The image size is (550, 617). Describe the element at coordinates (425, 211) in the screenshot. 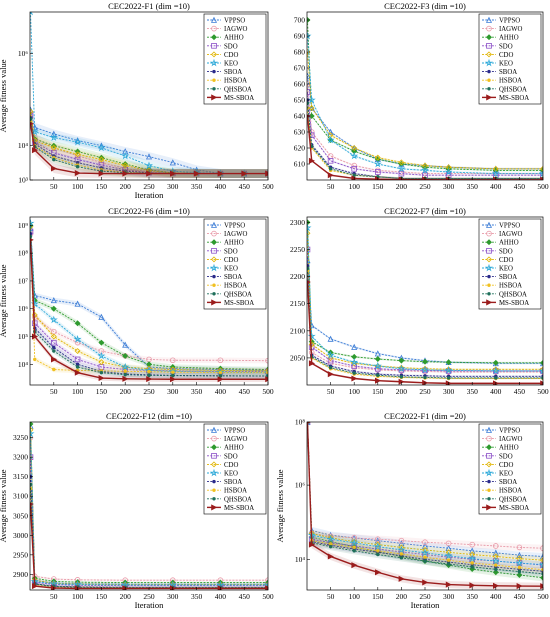

I see `chart-title: CEC2022-F7 (dim =10)` at that location.